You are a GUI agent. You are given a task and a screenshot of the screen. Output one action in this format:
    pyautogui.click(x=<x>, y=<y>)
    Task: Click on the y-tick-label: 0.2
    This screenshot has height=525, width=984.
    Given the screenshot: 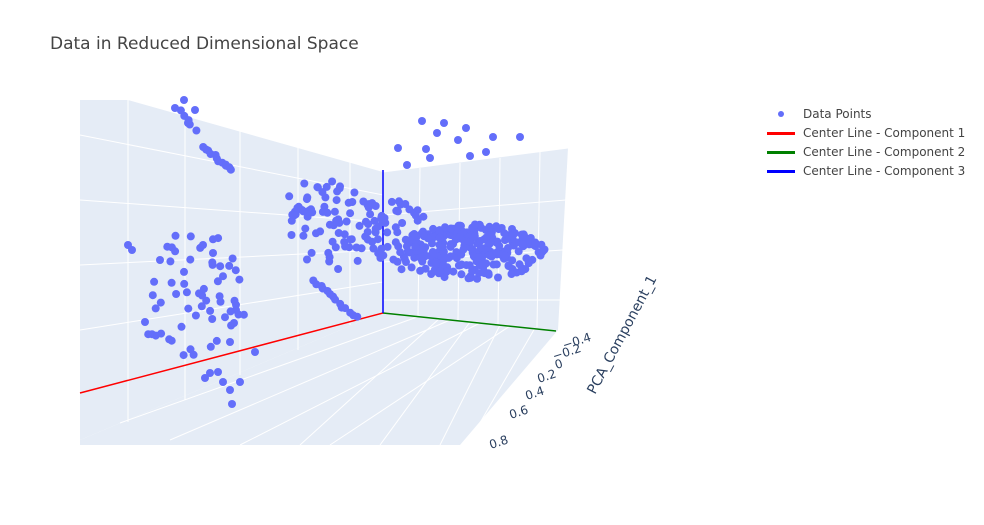 What is the action you would take?
    pyautogui.click(x=547, y=376)
    